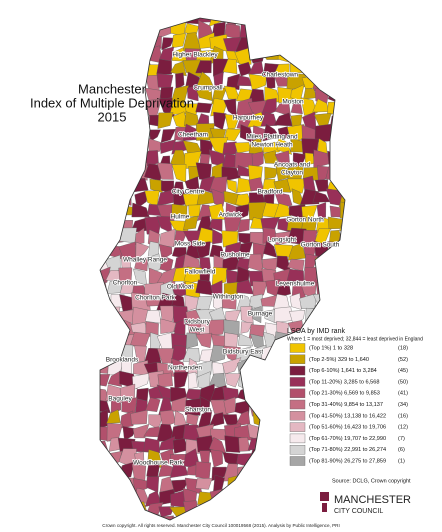  I want to click on ward-label: Newton Heath, so click(272, 145).